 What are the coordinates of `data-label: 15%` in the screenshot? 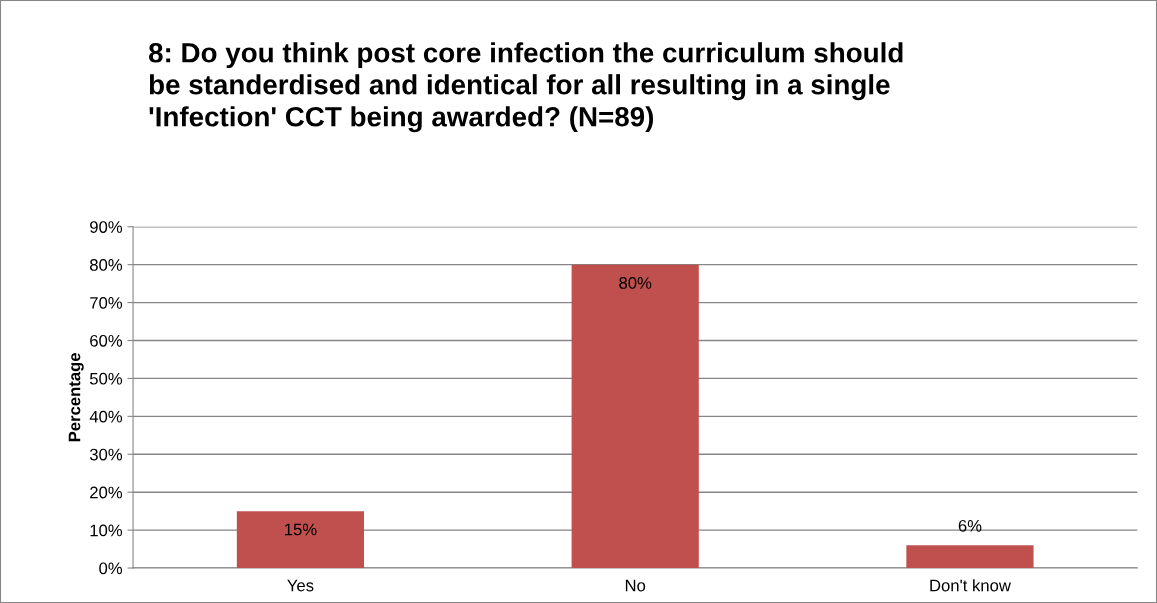 It's located at (301, 529).